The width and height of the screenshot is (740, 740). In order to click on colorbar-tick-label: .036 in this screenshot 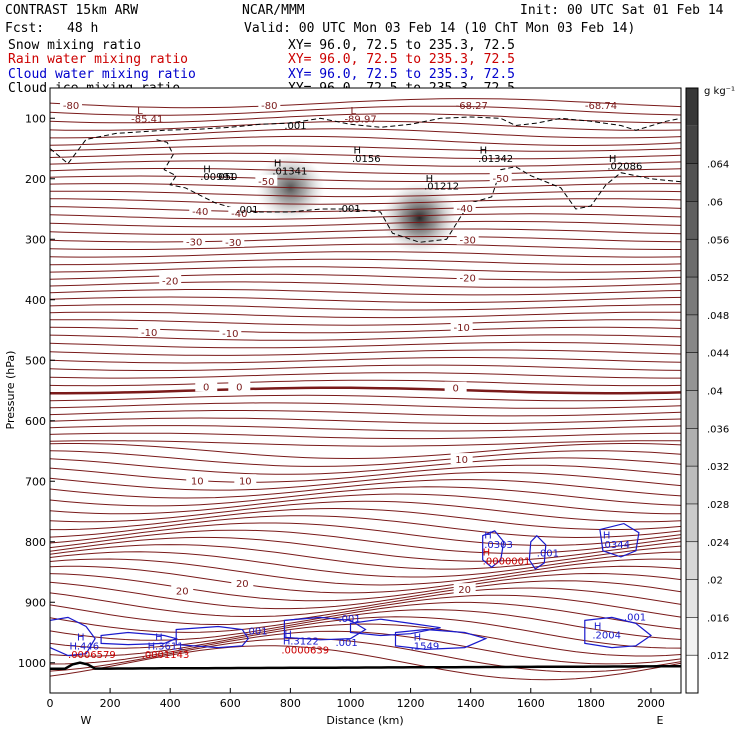, I will do `click(718, 429)`.